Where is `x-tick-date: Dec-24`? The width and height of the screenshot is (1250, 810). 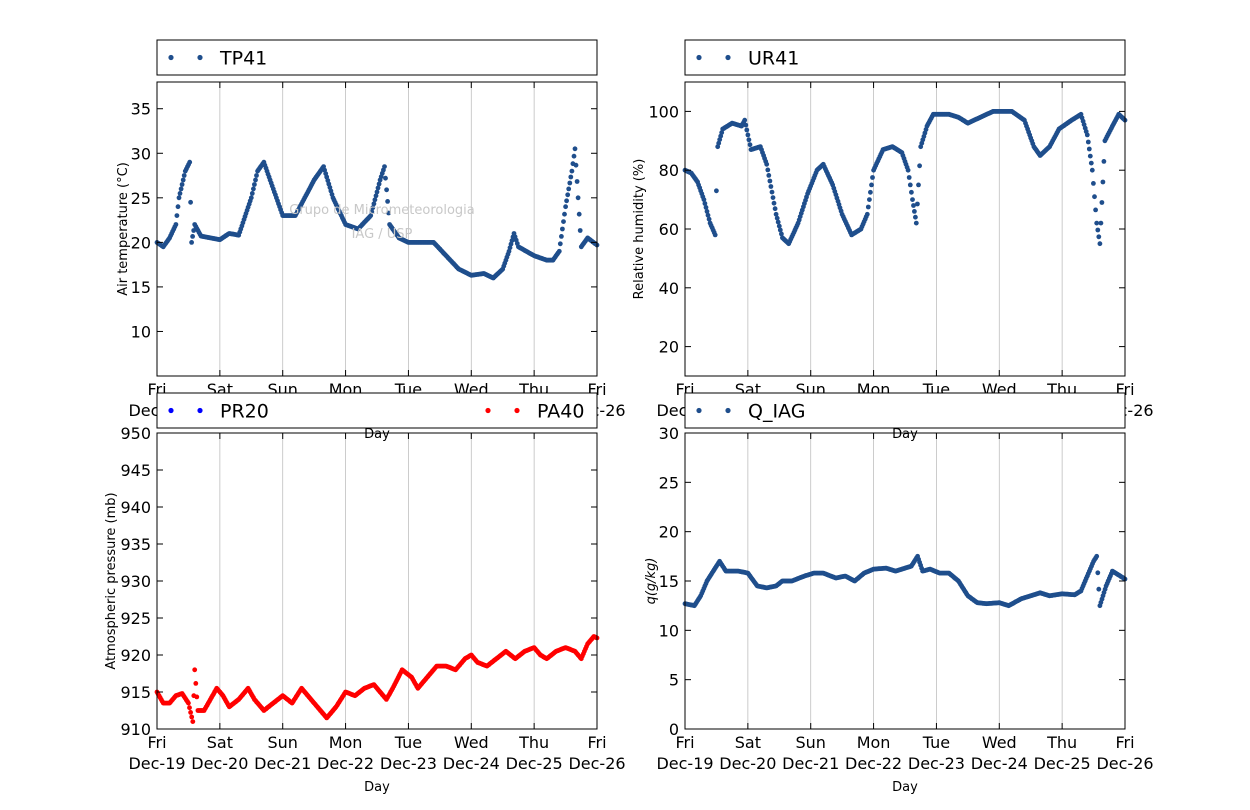 x-tick-date: Dec-24 is located at coordinates (471, 763).